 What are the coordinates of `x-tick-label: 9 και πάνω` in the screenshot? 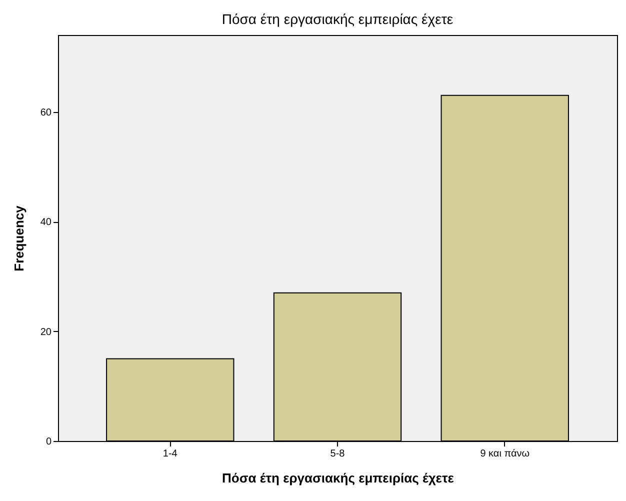 It's located at (505, 454).